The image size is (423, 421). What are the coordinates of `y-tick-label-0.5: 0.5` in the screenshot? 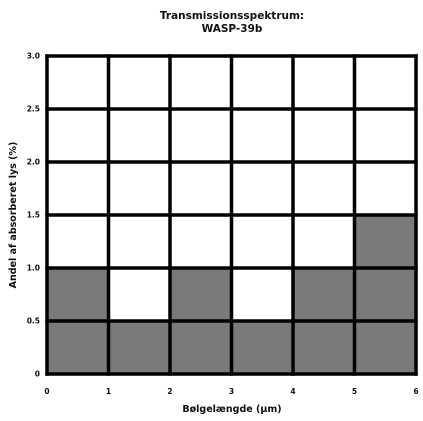 It's located at (33, 321).